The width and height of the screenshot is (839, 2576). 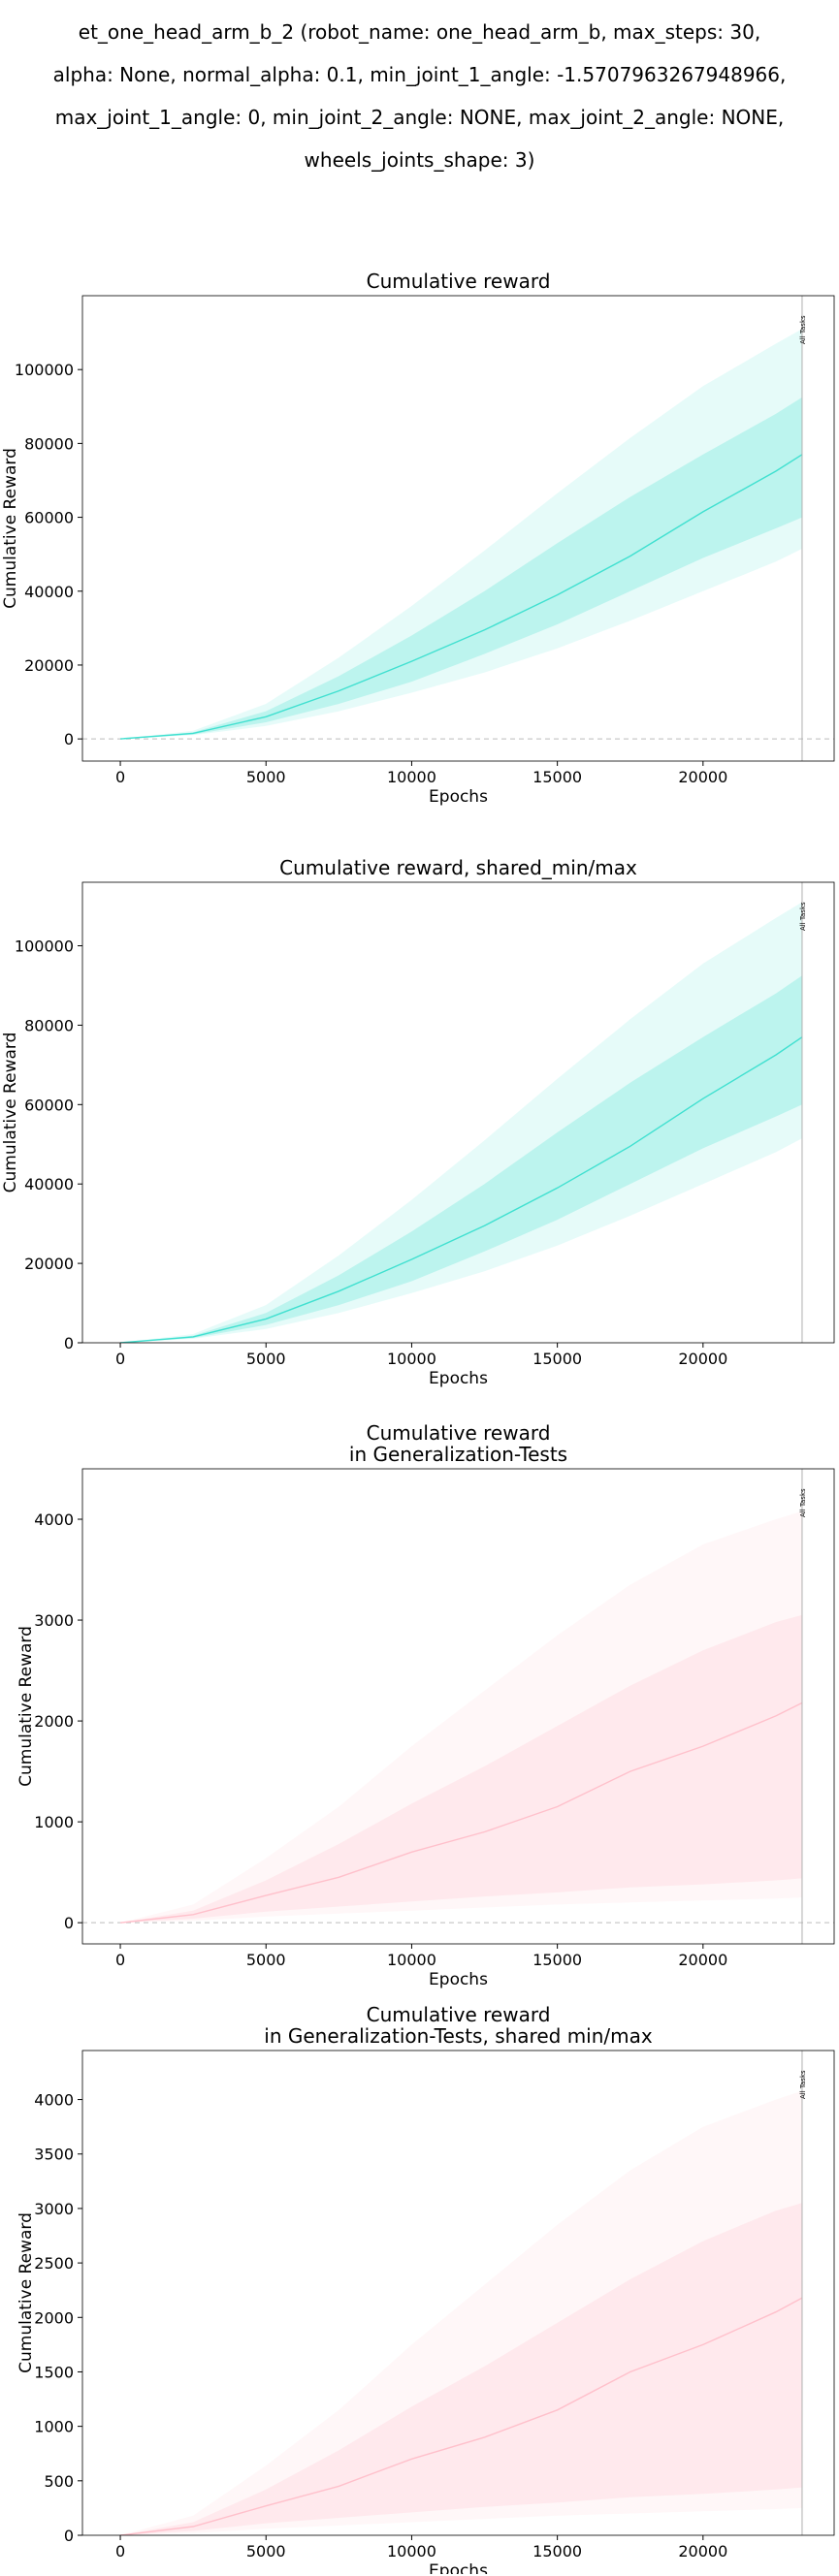 I want to click on y-tick-label: 500, so click(x=59, y=2482).